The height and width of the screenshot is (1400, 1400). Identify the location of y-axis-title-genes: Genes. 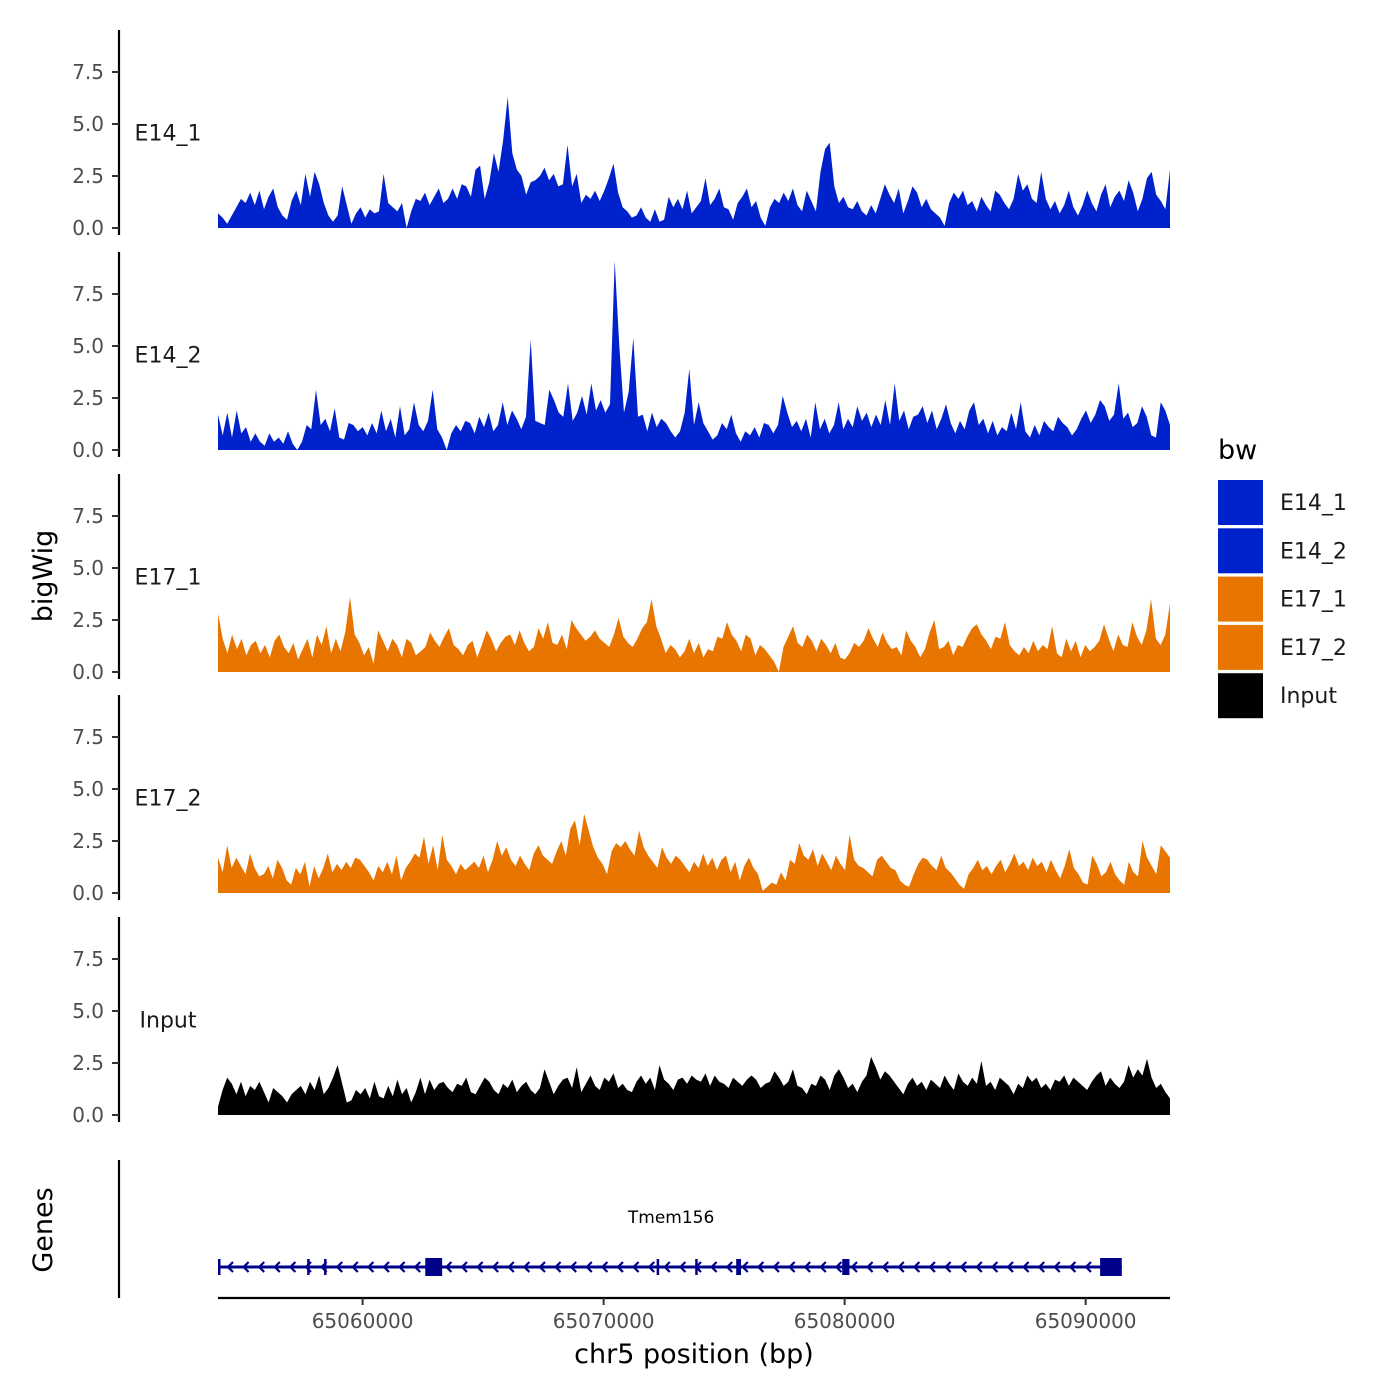
(43, 1229).